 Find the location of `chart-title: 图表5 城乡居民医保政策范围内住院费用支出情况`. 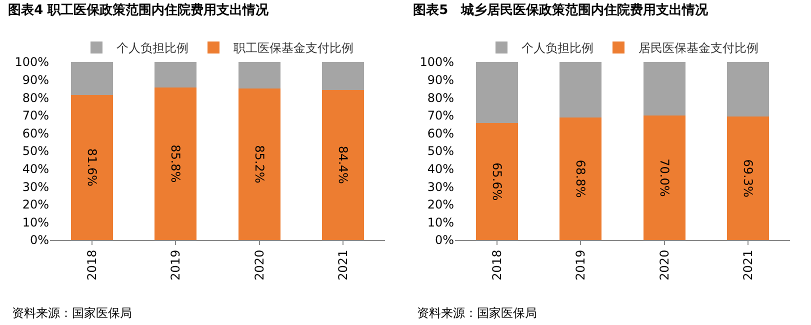

chart-title: 图表5 城乡居民医保政策范围内住院费用支出情况 is located at coordinates (561, 10).